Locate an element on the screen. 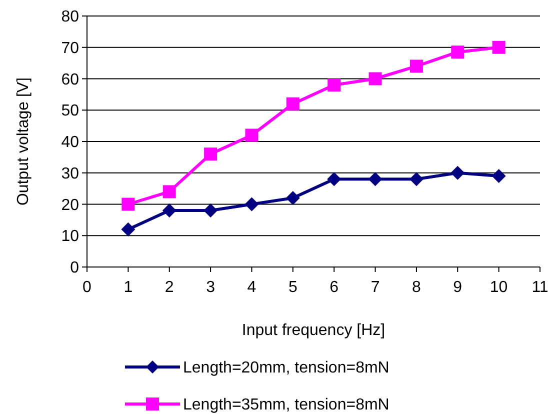  x-tick-label: 9 is located at coordinates (457, 287).